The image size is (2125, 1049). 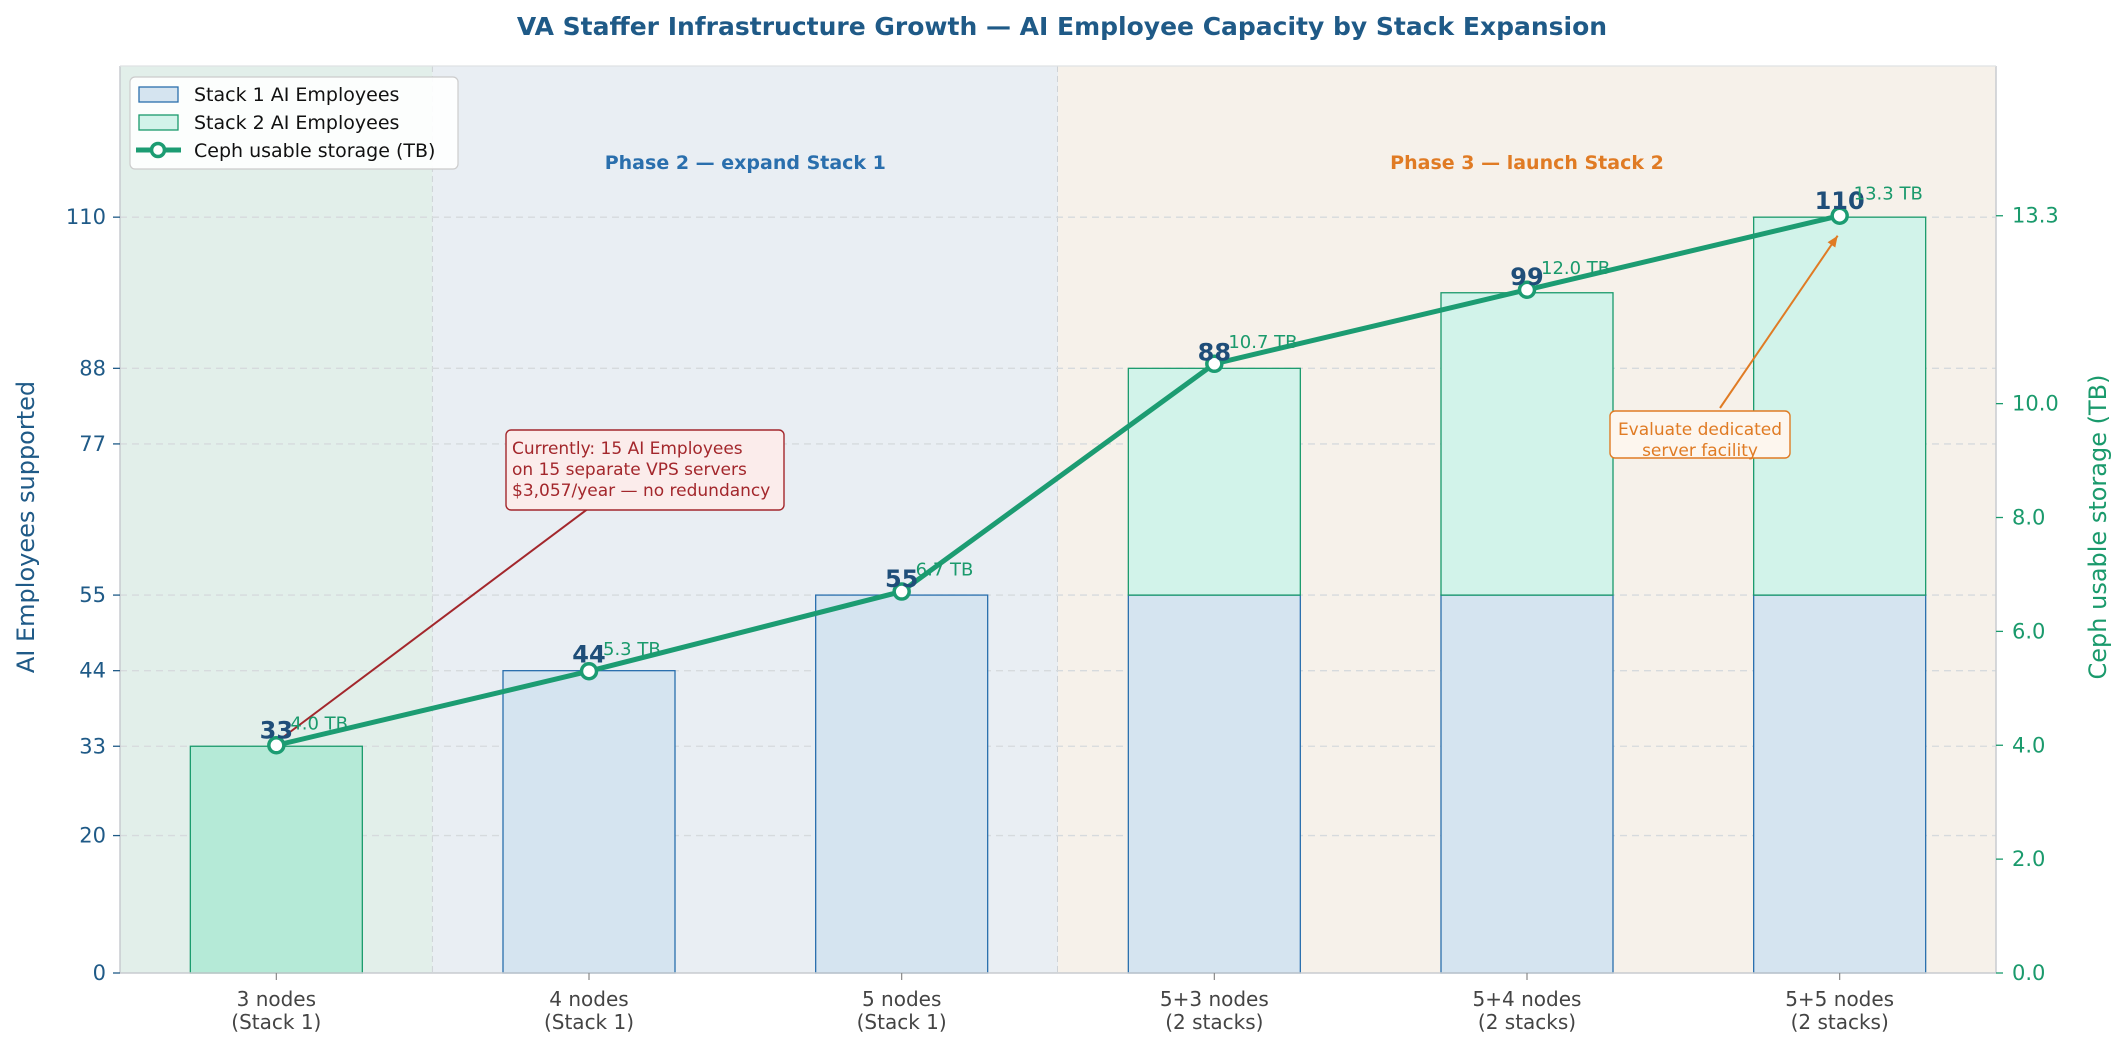 What do you see at coordinates (1262, 342) in the screenshot?
I see `storage-value-label: 10.7 TB` at bounding box center [1262, 342].